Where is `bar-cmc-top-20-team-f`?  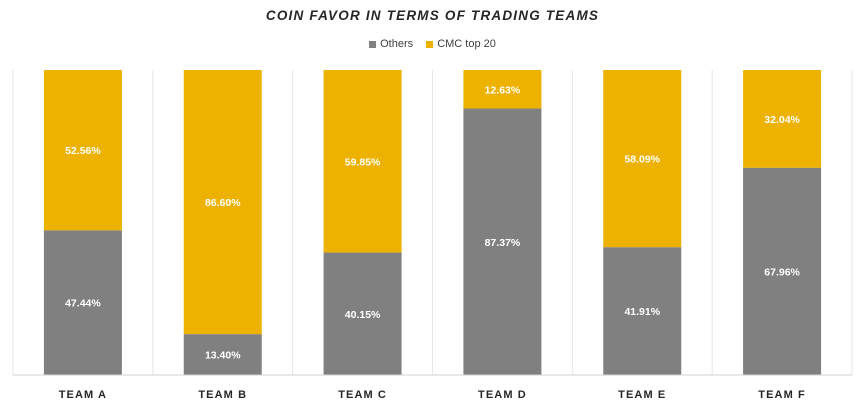
bar-cmc-top-20-team-f is located at coordinates (782, 119).